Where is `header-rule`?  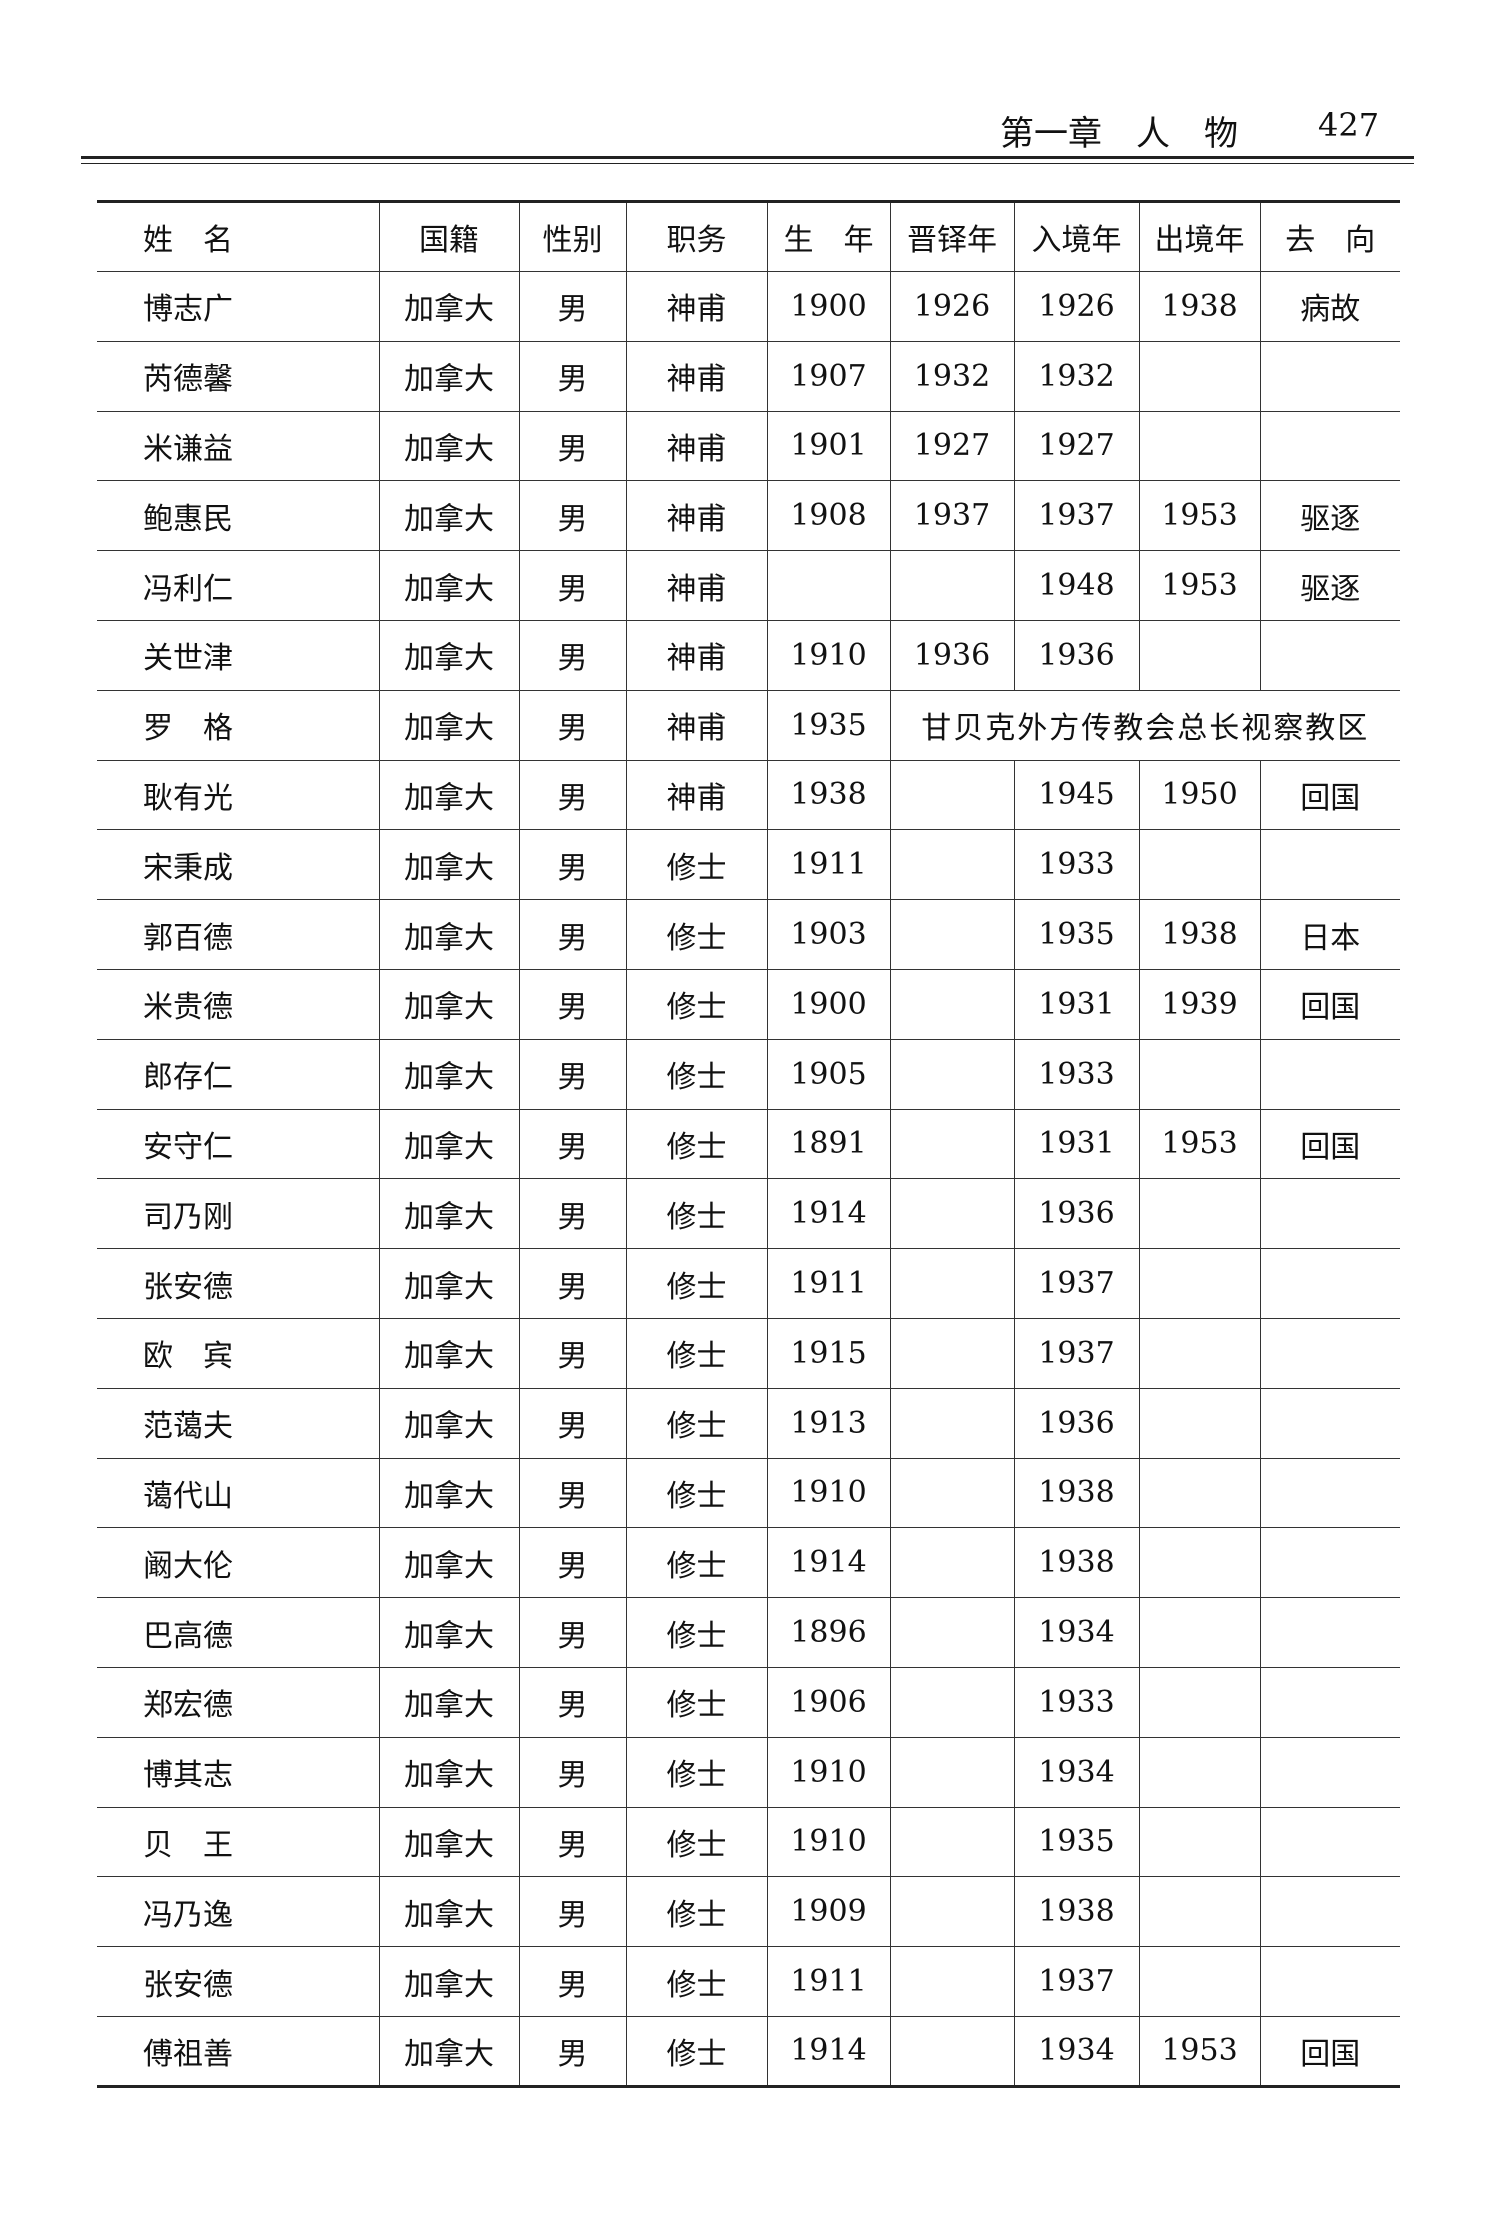
header-rule is located at coordinates (747, 163).